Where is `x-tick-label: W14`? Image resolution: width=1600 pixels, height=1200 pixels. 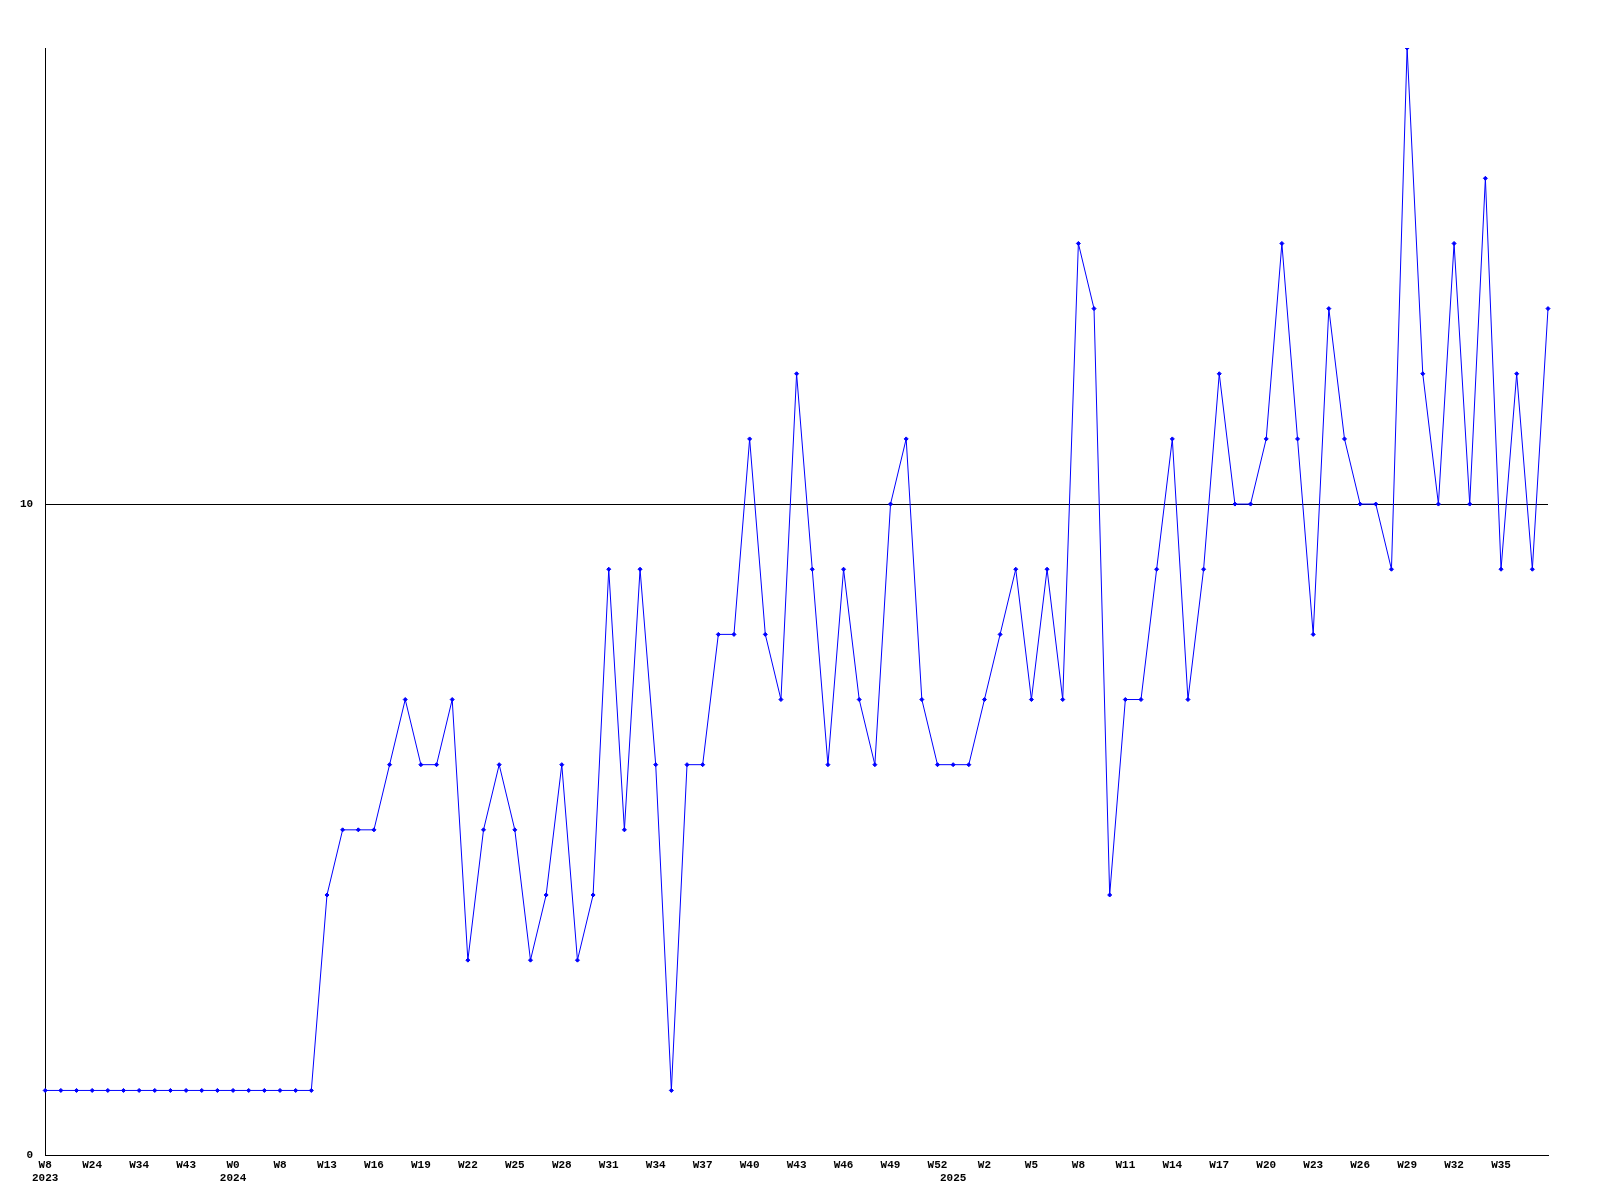 x-tick-label: W14 is located at coordinates (1172, 1164).